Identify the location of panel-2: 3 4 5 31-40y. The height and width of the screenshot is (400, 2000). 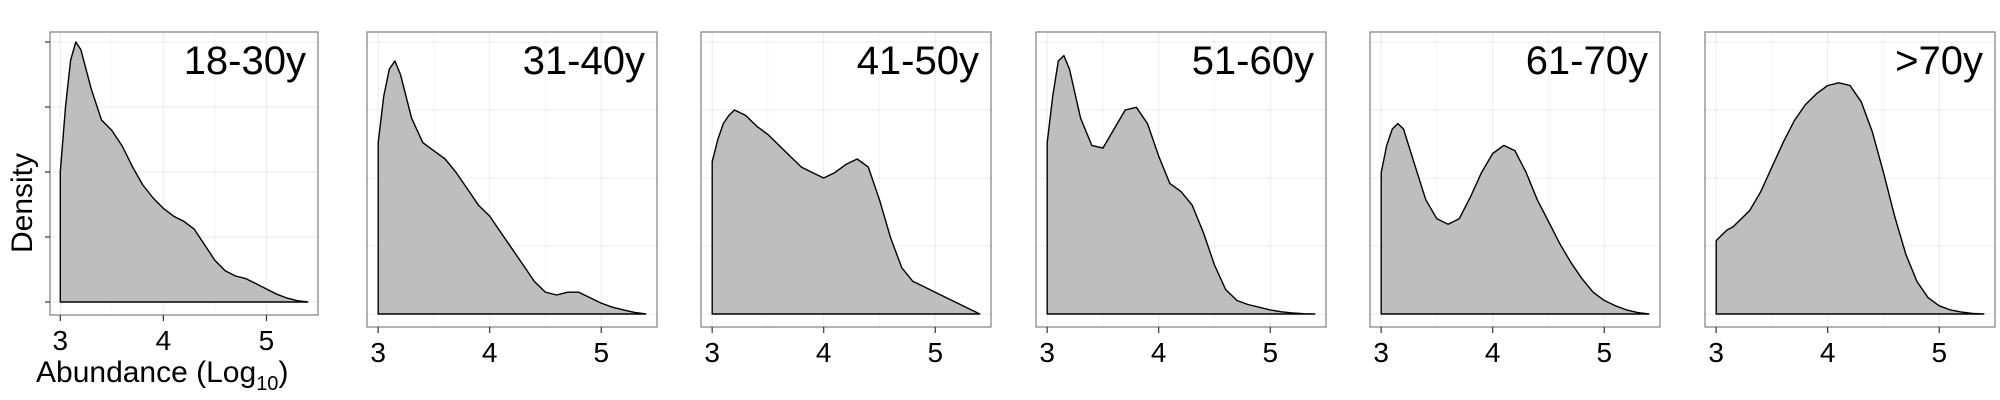
(512, 199).